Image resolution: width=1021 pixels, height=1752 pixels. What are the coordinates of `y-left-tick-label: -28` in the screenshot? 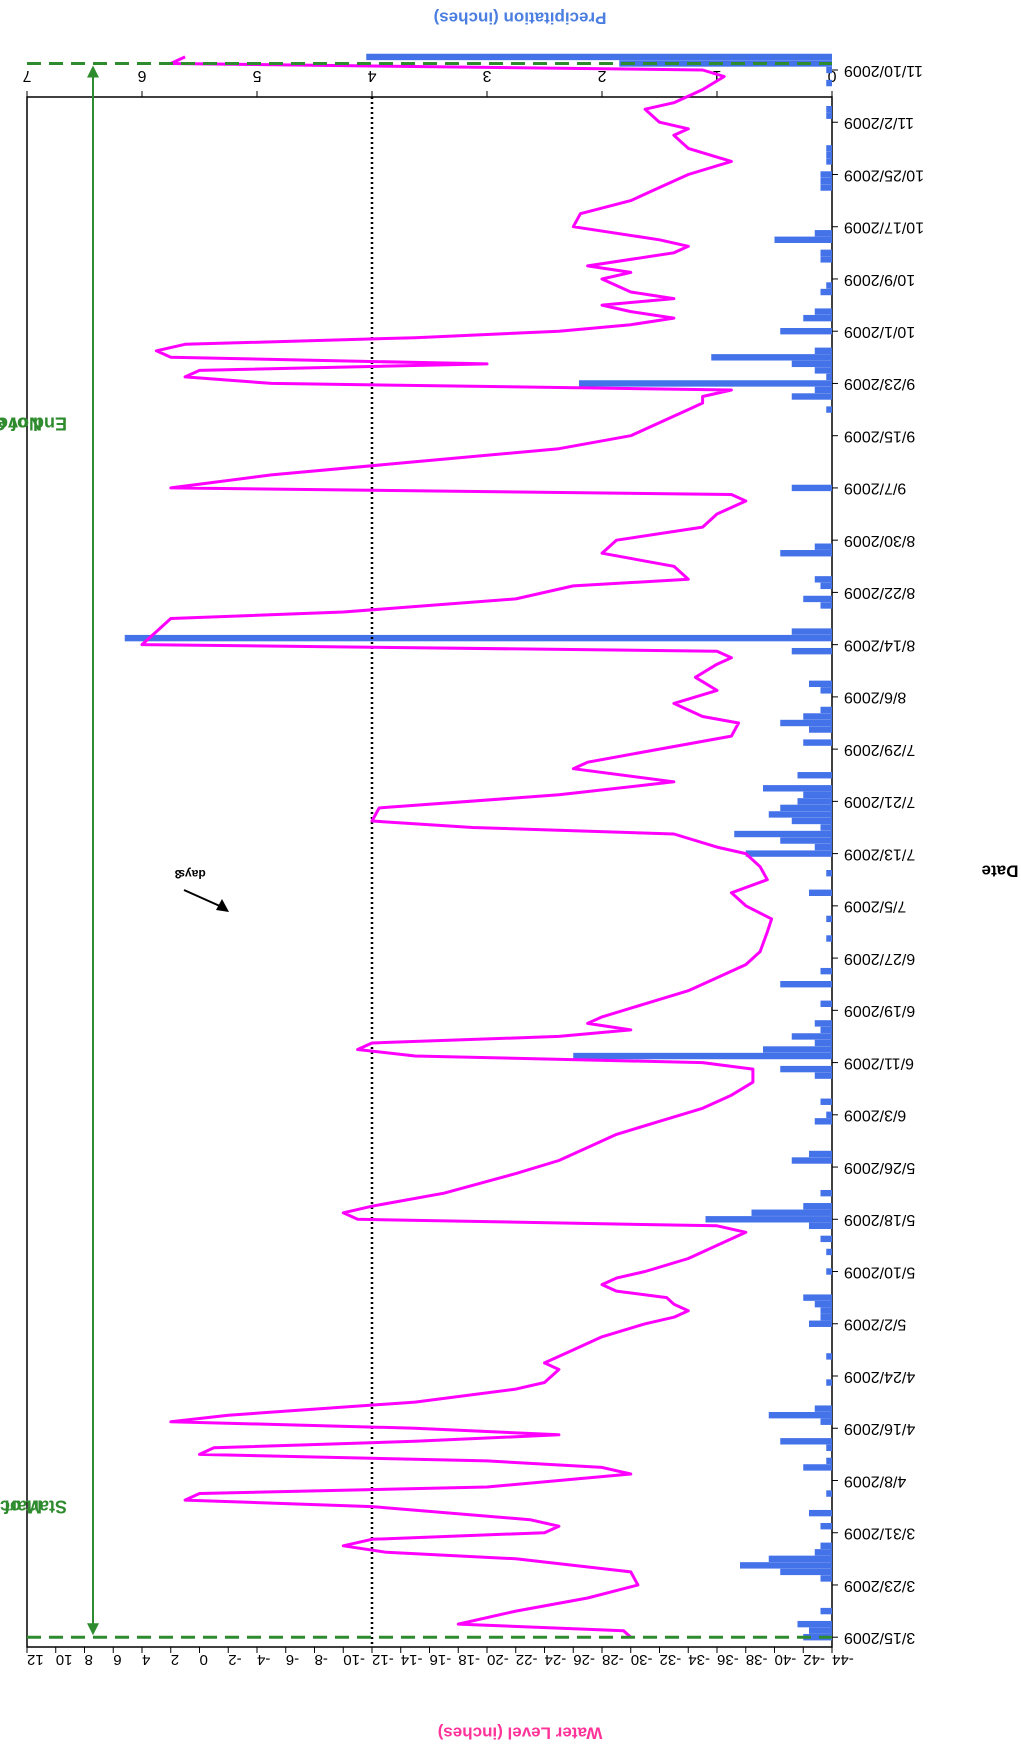 It's located at (613, 1659).